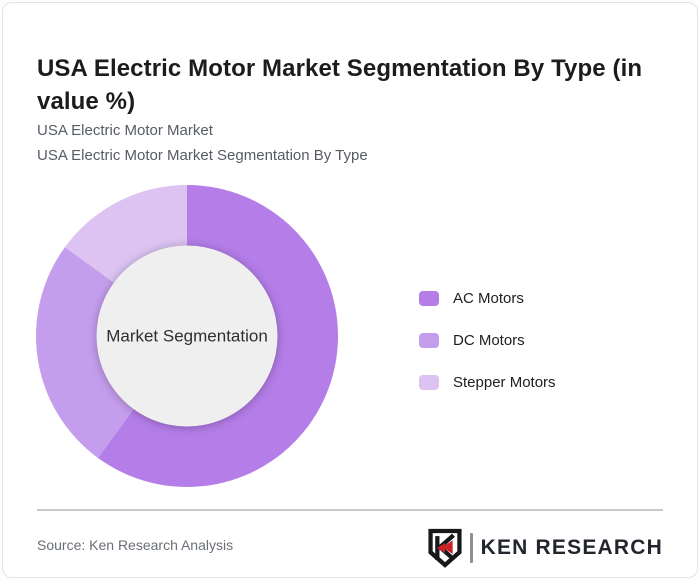 Image resolution: width=700 pixels, height=580 pixels. I want to click on donut-hole: Market Segmentation, so click(187, 336).